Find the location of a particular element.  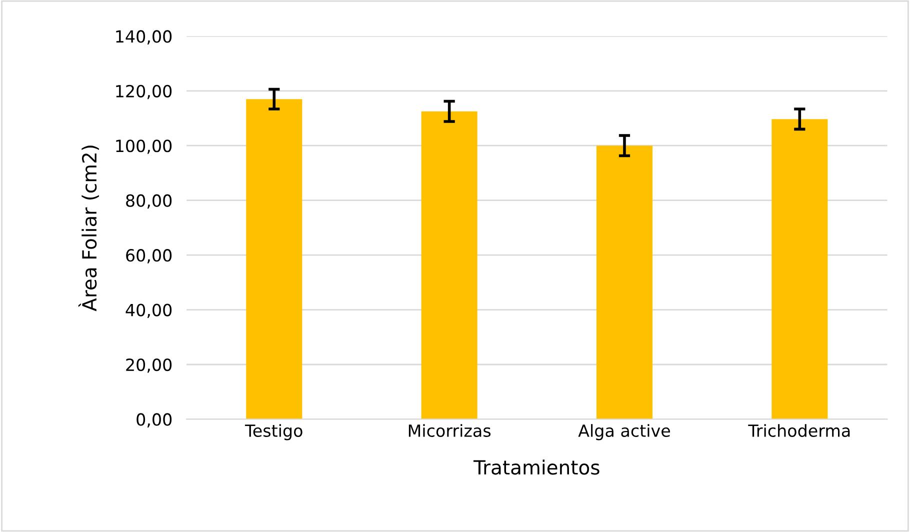

y-tick-label: 0,00 is located at coordinates (154, 420).